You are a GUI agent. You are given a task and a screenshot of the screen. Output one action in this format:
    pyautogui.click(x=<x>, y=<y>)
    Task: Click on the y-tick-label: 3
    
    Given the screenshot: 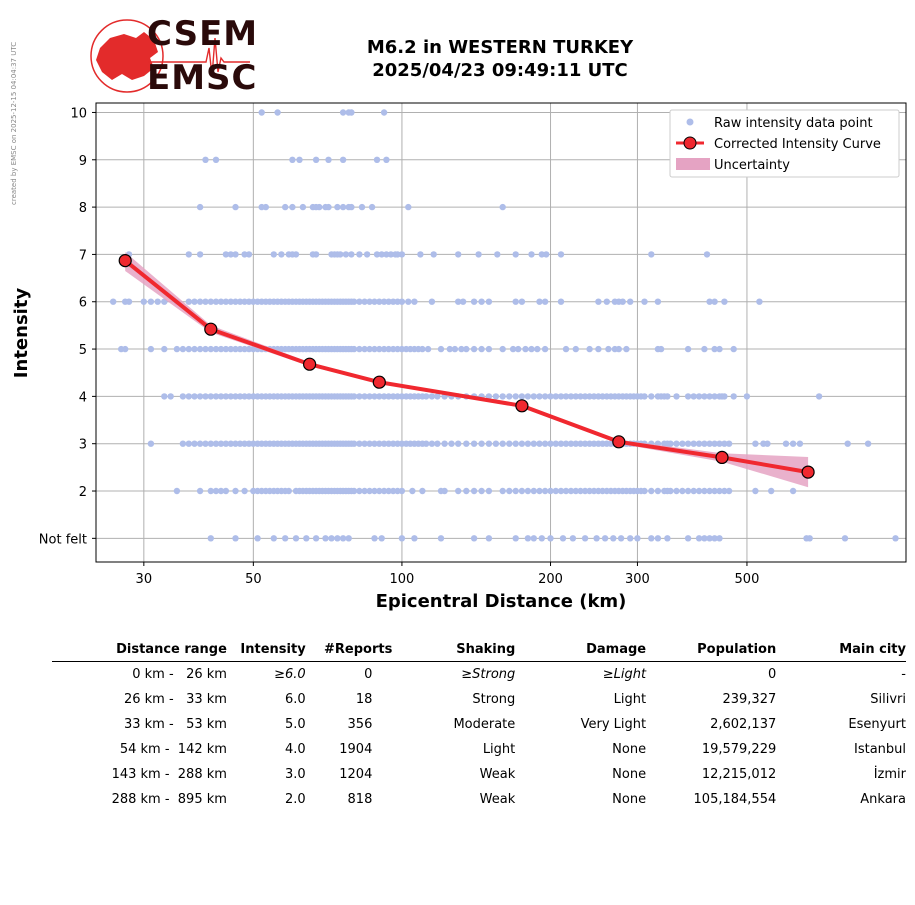 What is the action you would take?
    pyautogui.click(x=83, y=445)
    